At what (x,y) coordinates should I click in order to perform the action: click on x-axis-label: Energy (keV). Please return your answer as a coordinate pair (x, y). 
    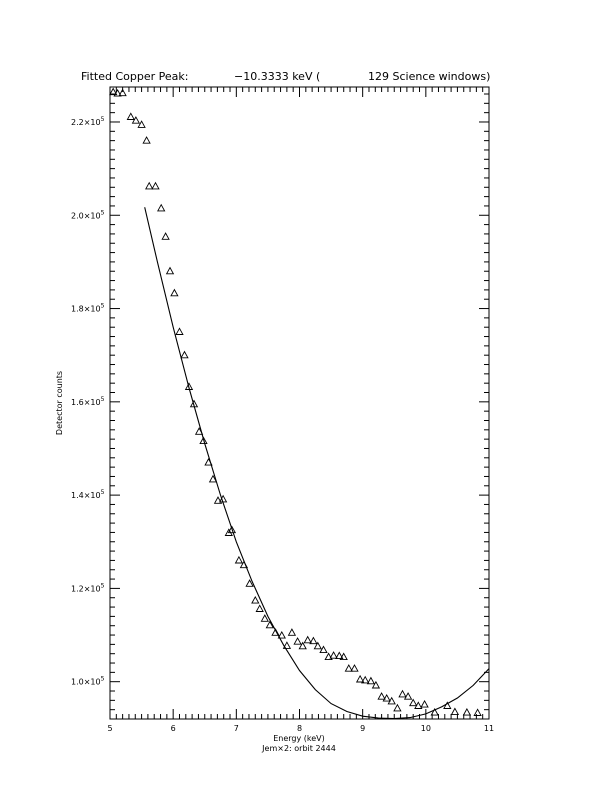
    Looking at the image, I should click on (299, 738).